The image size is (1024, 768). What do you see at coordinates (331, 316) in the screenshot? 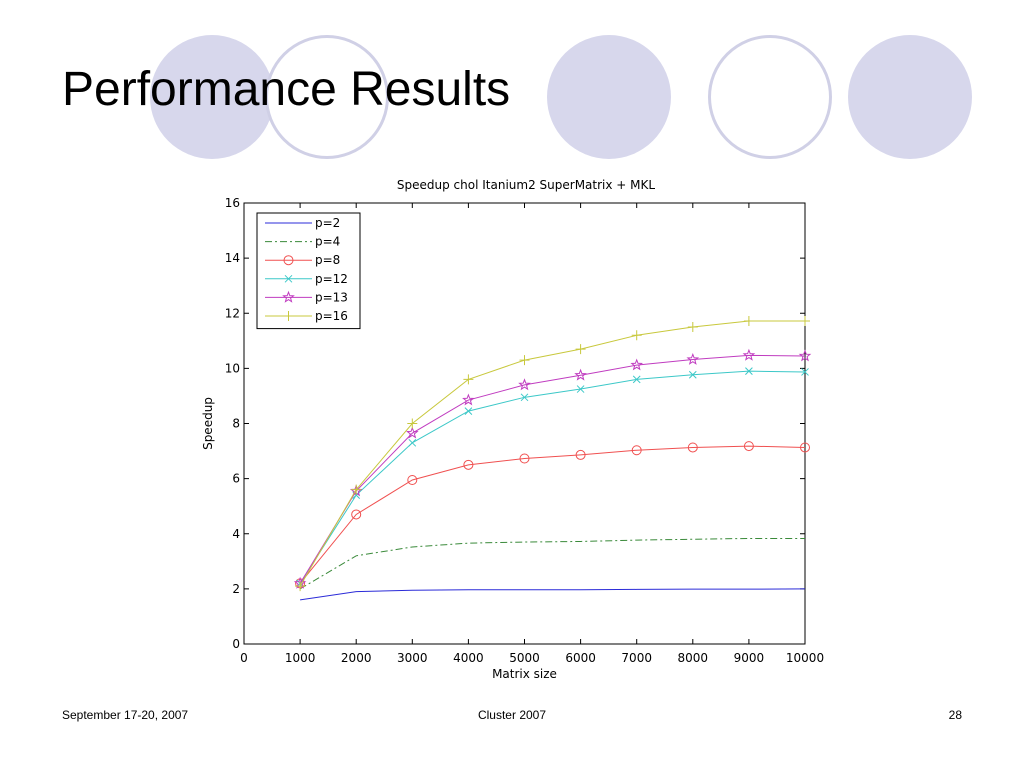
I see `legend-label: p=16` at bounding box center [331, 316].